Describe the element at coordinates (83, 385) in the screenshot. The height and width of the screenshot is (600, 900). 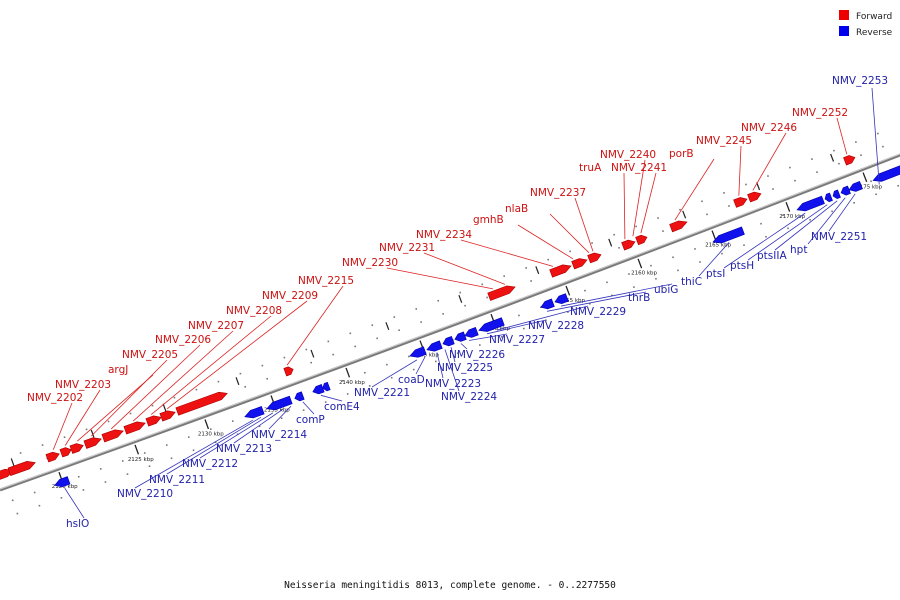
I see `forward-gene-label: NMV_2203` at that location.